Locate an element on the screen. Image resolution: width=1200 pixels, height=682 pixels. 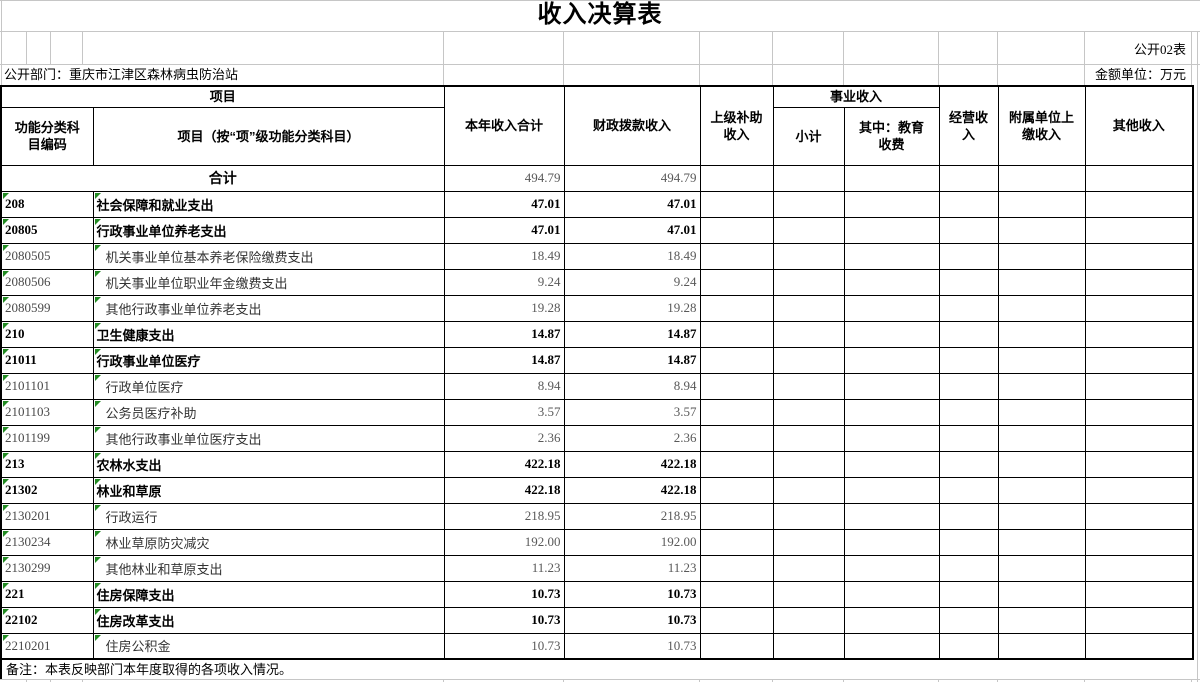
fiscal-cell: 10.73 is located at coordinates (632, 620).